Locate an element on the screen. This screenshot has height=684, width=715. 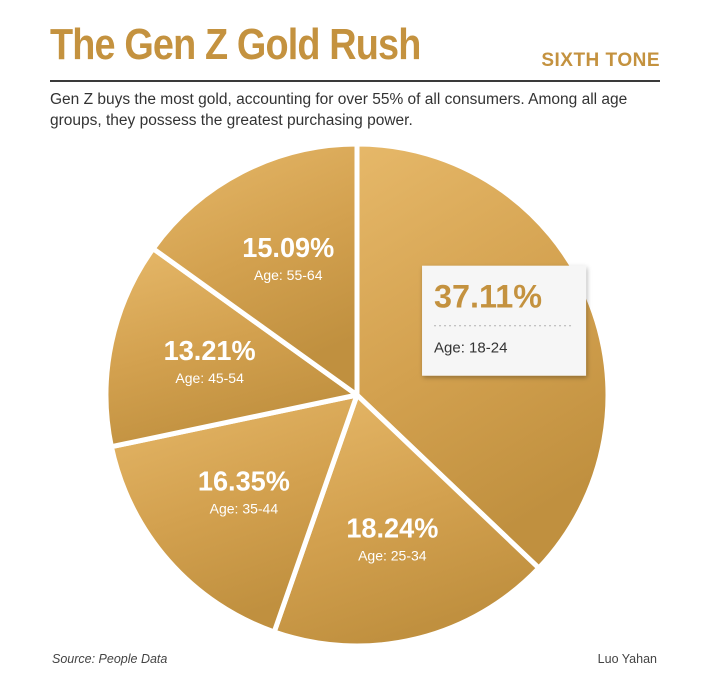
slice-percent-label: 16.35% is located at coordinates (244, 480).